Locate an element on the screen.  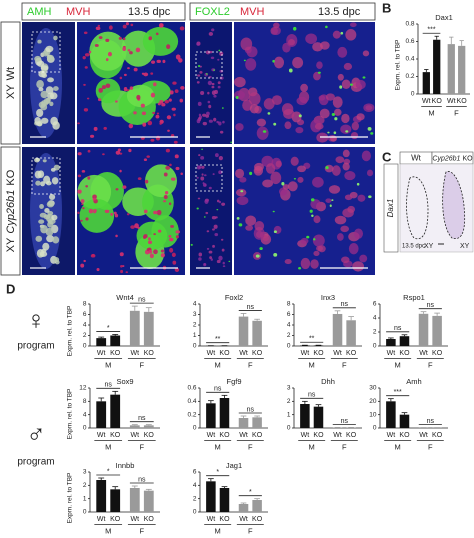
chart-title: Wnt4 is located at coordinates (125, 297).